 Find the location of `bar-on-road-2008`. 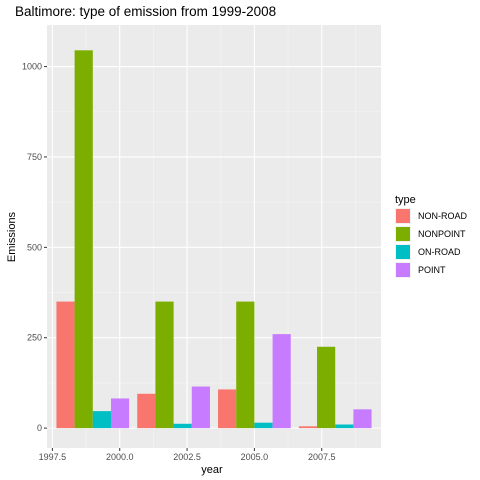

bar-on-road-2008 is located at coordinates (344, 426).